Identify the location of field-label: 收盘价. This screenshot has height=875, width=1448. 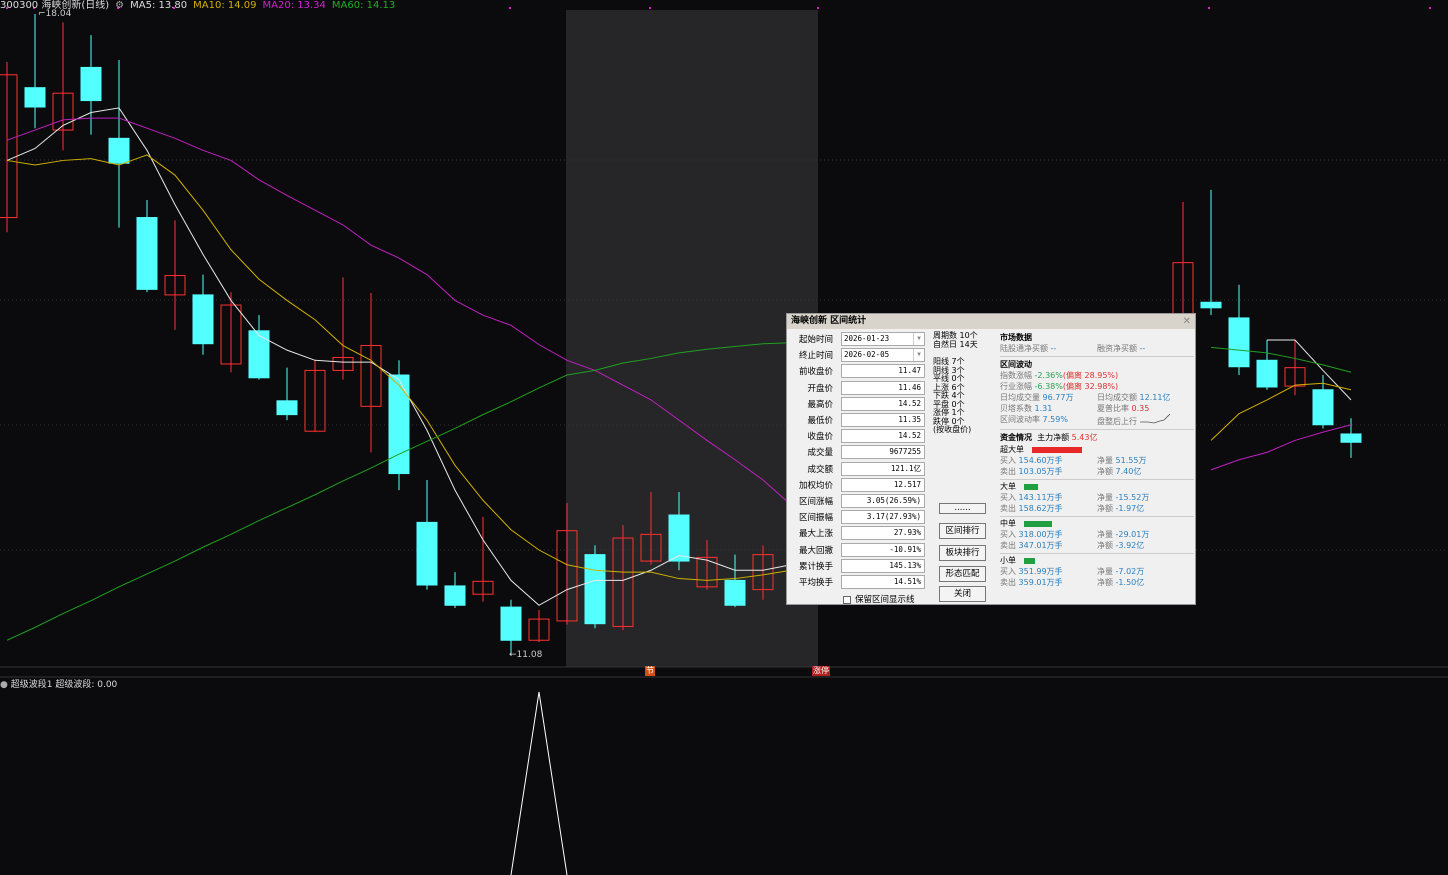
(820, 437).